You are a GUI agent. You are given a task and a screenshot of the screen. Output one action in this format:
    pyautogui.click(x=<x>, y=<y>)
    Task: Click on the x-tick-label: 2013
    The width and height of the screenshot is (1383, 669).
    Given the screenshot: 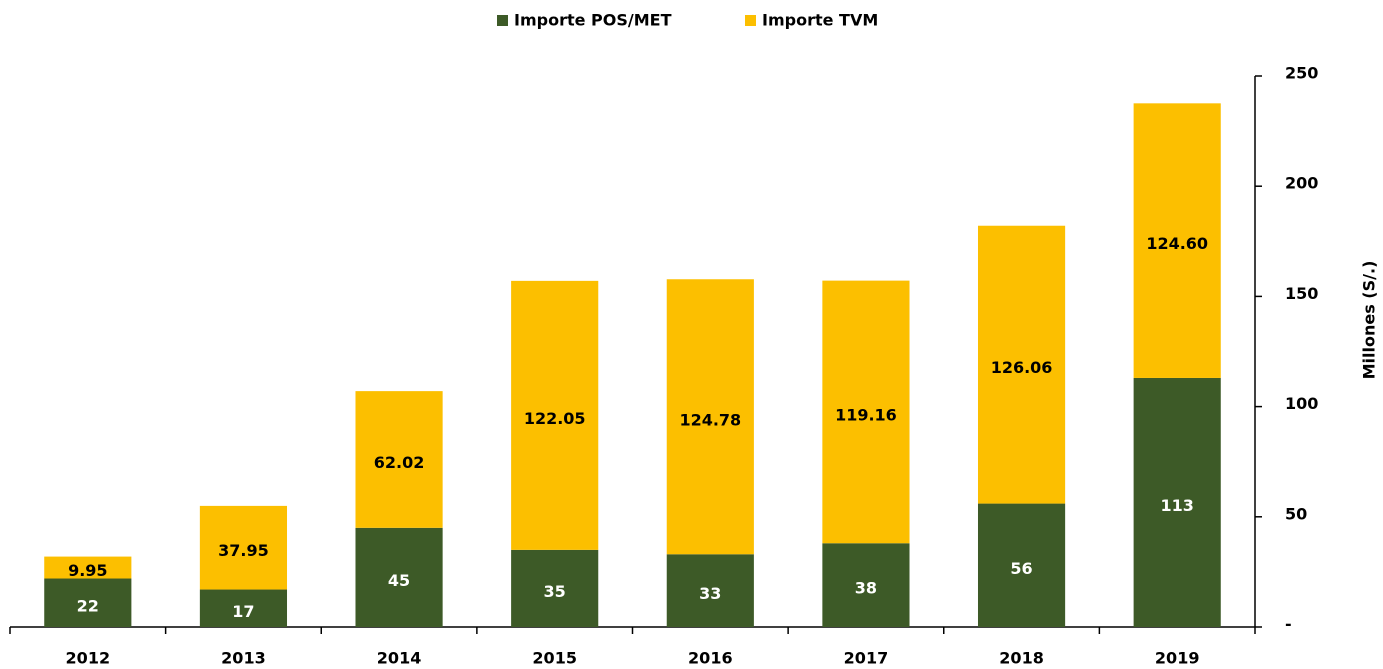 What is the action you would take?
    pyautogui.click(x=243, y=658)
    